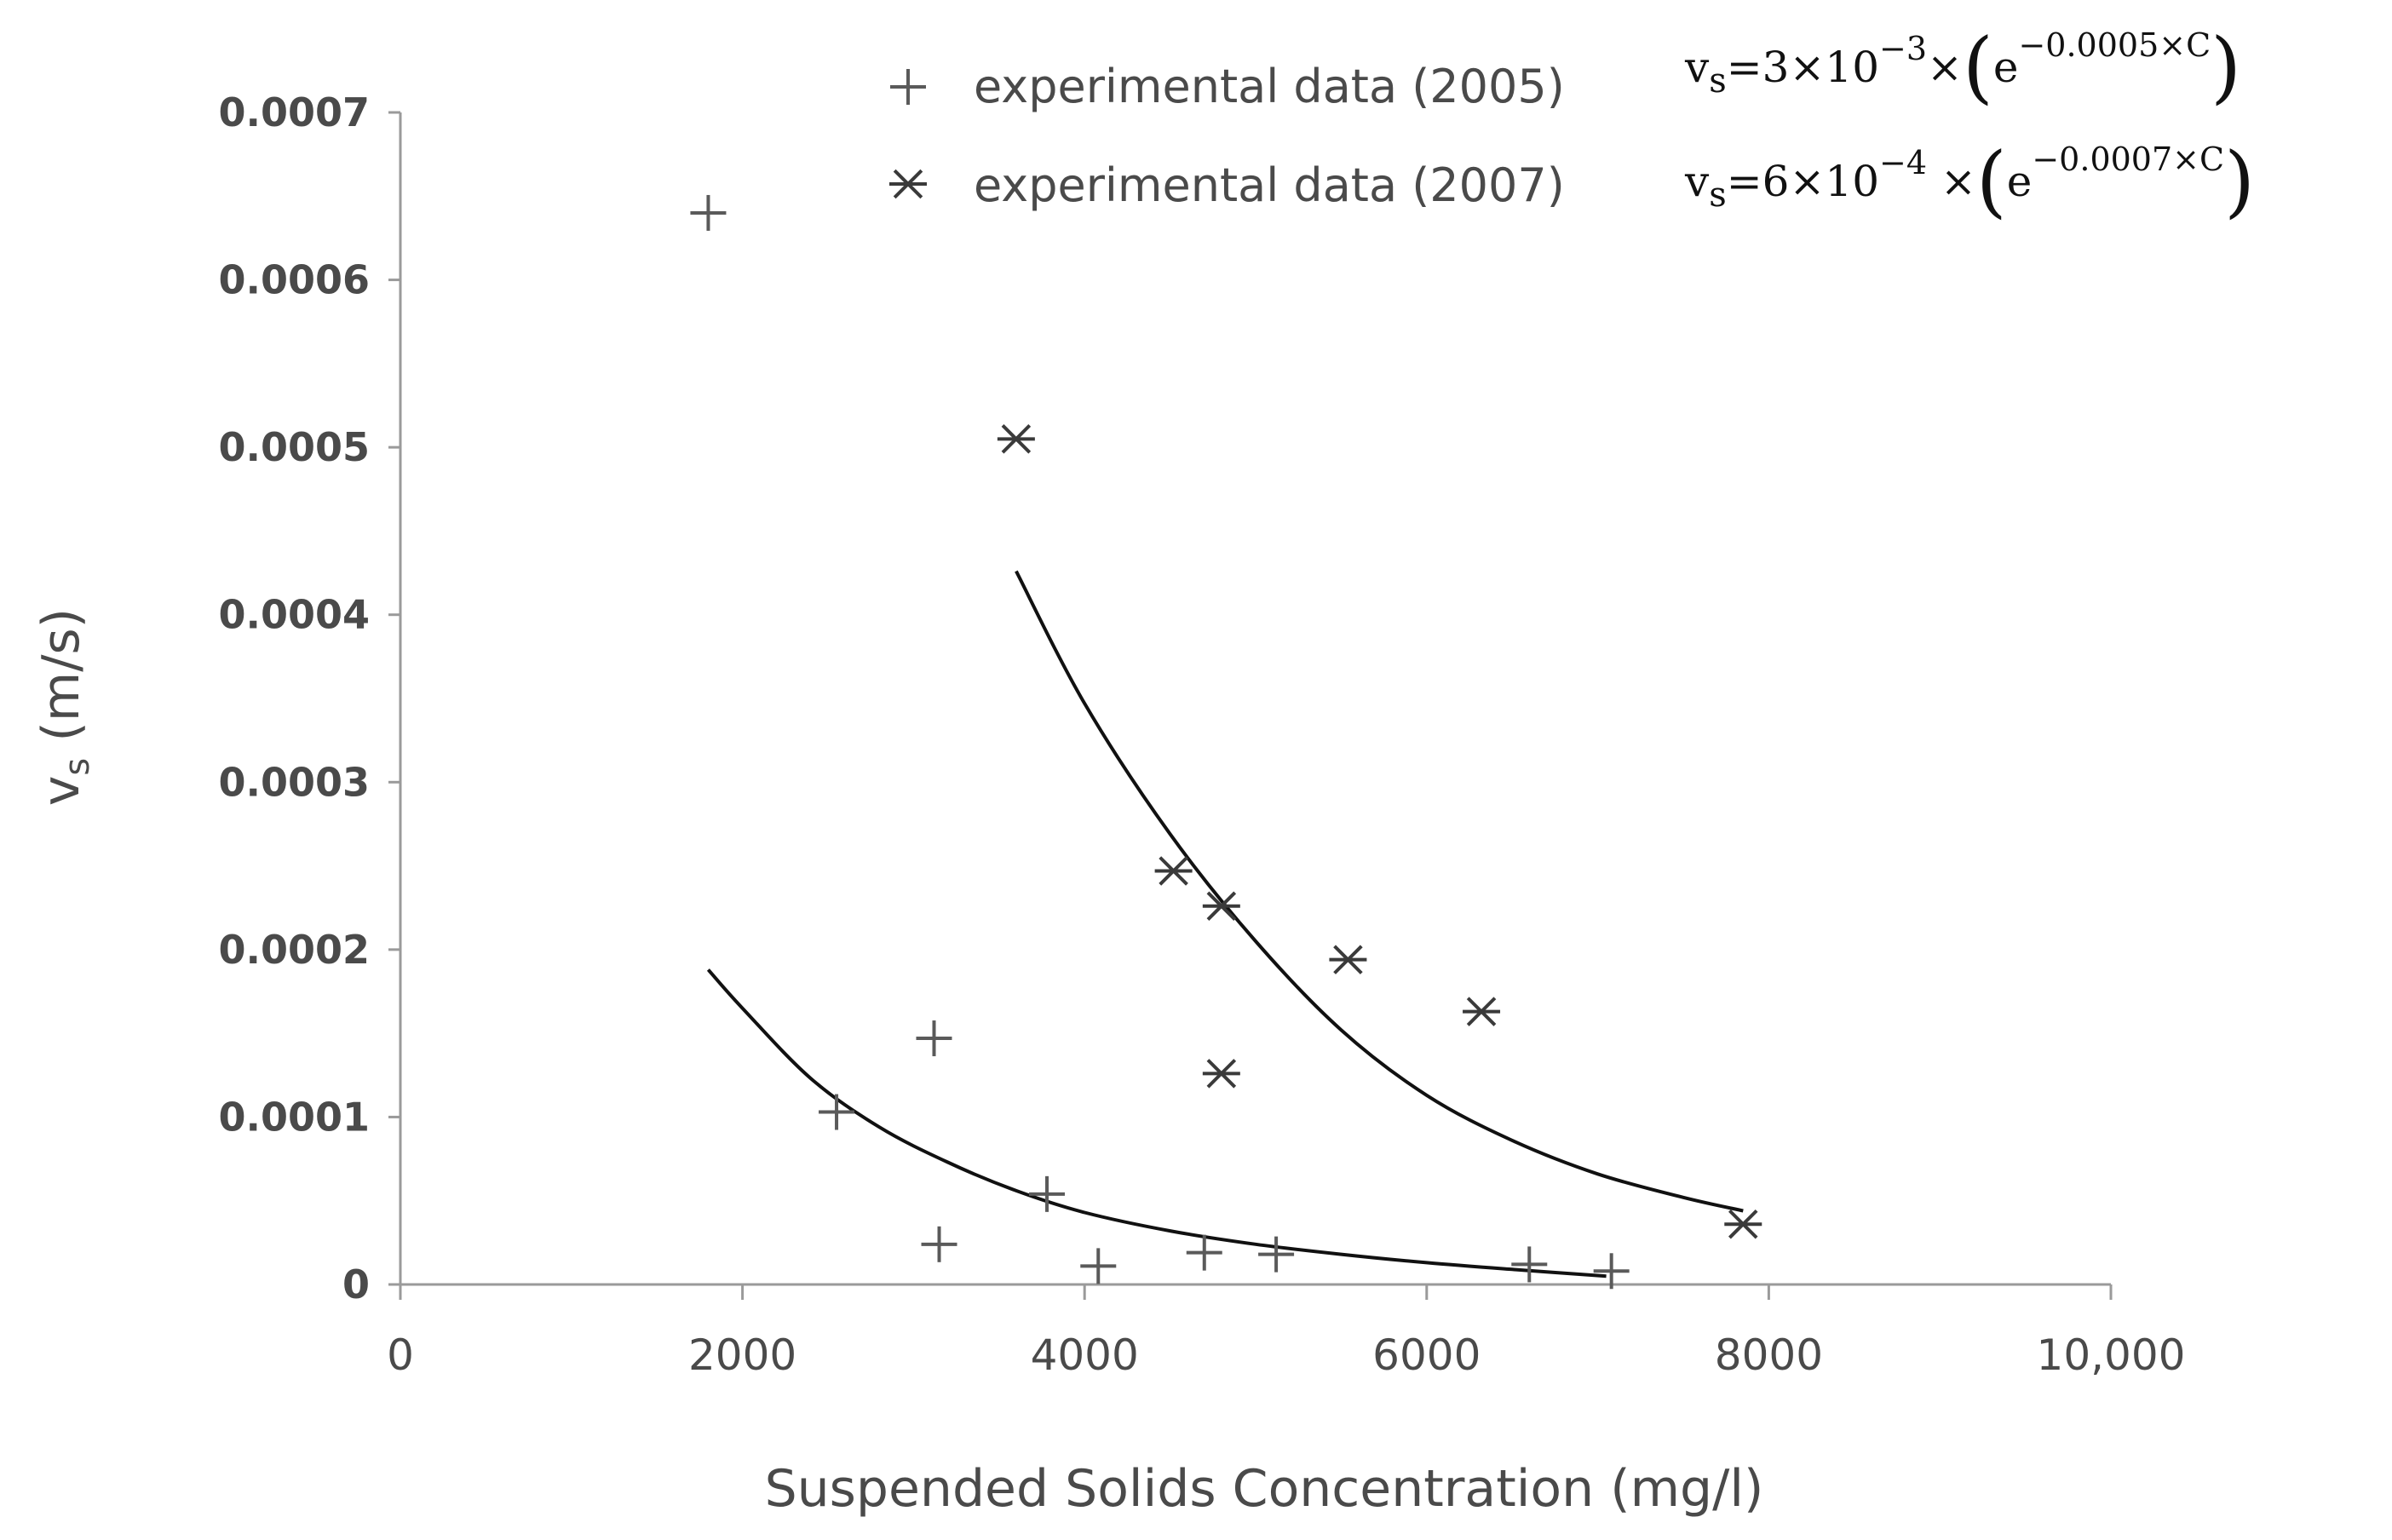 The width and height of the screenshot is (2392, 1540). I want to click on x-tick-label: 2000, so click(742, 1355).